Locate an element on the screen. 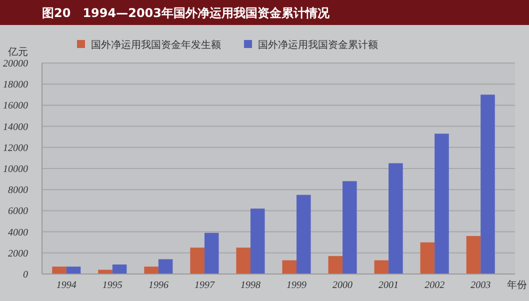  x-tick-label: 1999 is located at coordinates (296, 285).